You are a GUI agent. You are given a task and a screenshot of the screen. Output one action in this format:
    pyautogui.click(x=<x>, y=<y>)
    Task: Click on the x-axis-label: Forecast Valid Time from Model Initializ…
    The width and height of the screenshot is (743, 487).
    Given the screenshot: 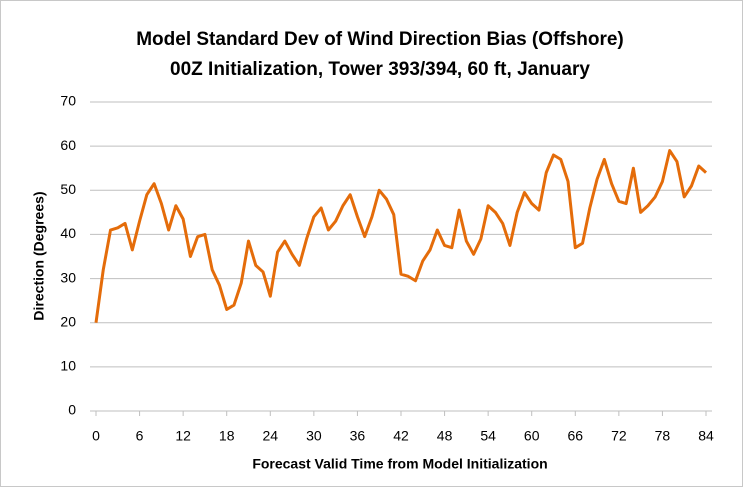 What is the action you would take?
    pyautogui.click(x=399, y=464)
    